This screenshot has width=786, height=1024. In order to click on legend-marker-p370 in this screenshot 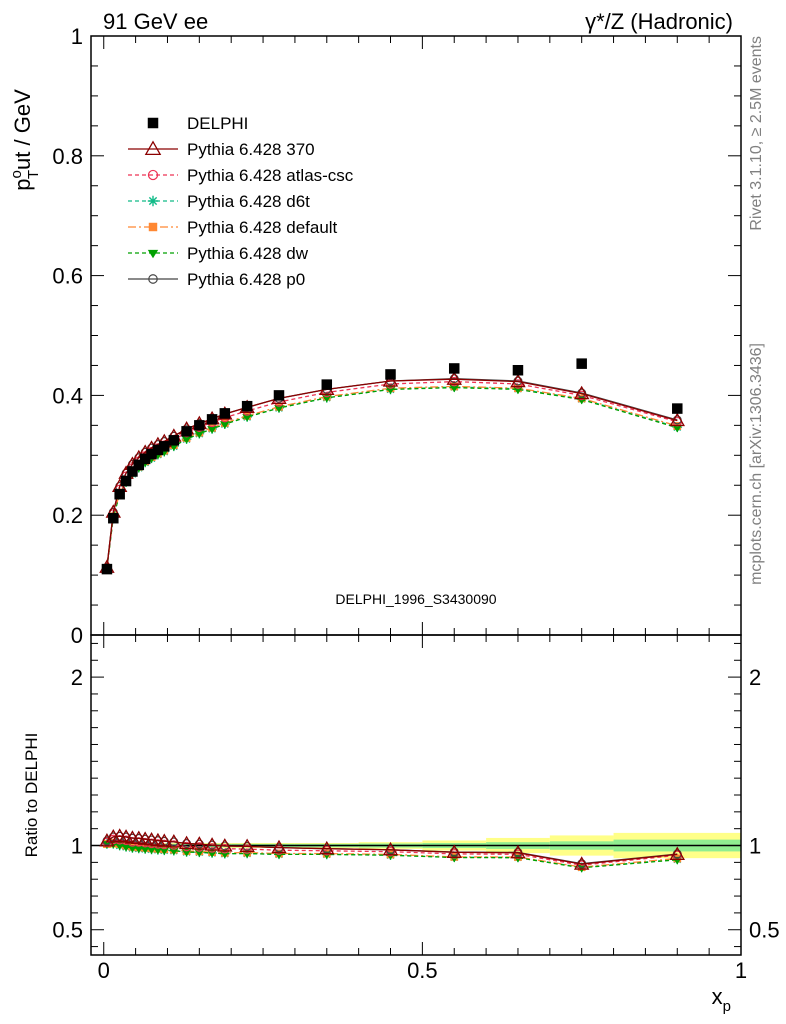, I will do `click(153, 148)`.